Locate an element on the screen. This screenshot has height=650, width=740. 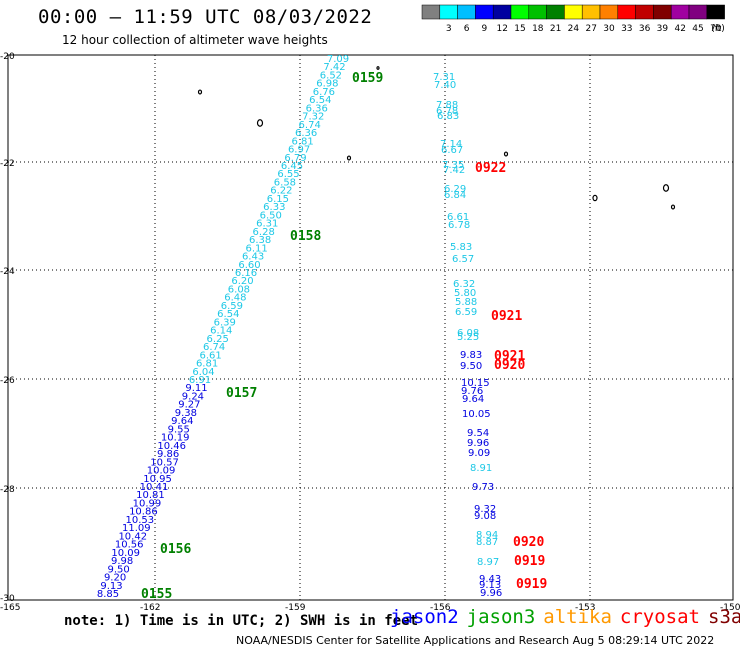
wave-height-value: 6.25 is located at coordinates (218, 339).